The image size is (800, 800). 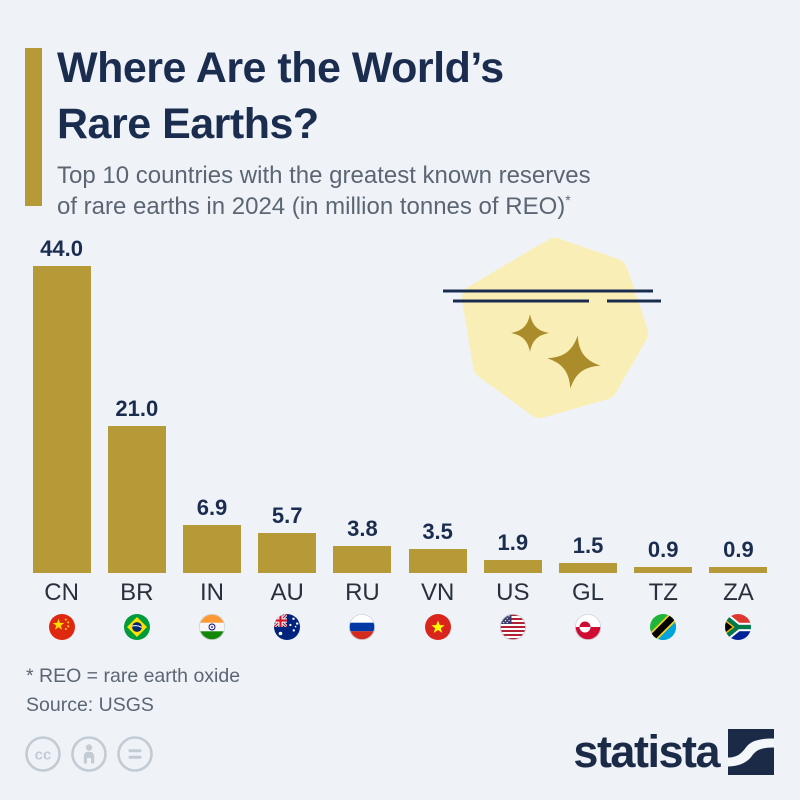 What do you see at coordinates (646, 751) in the screenshot?
I see `statista-wordmark: statista` at bounding box center [646, 751].